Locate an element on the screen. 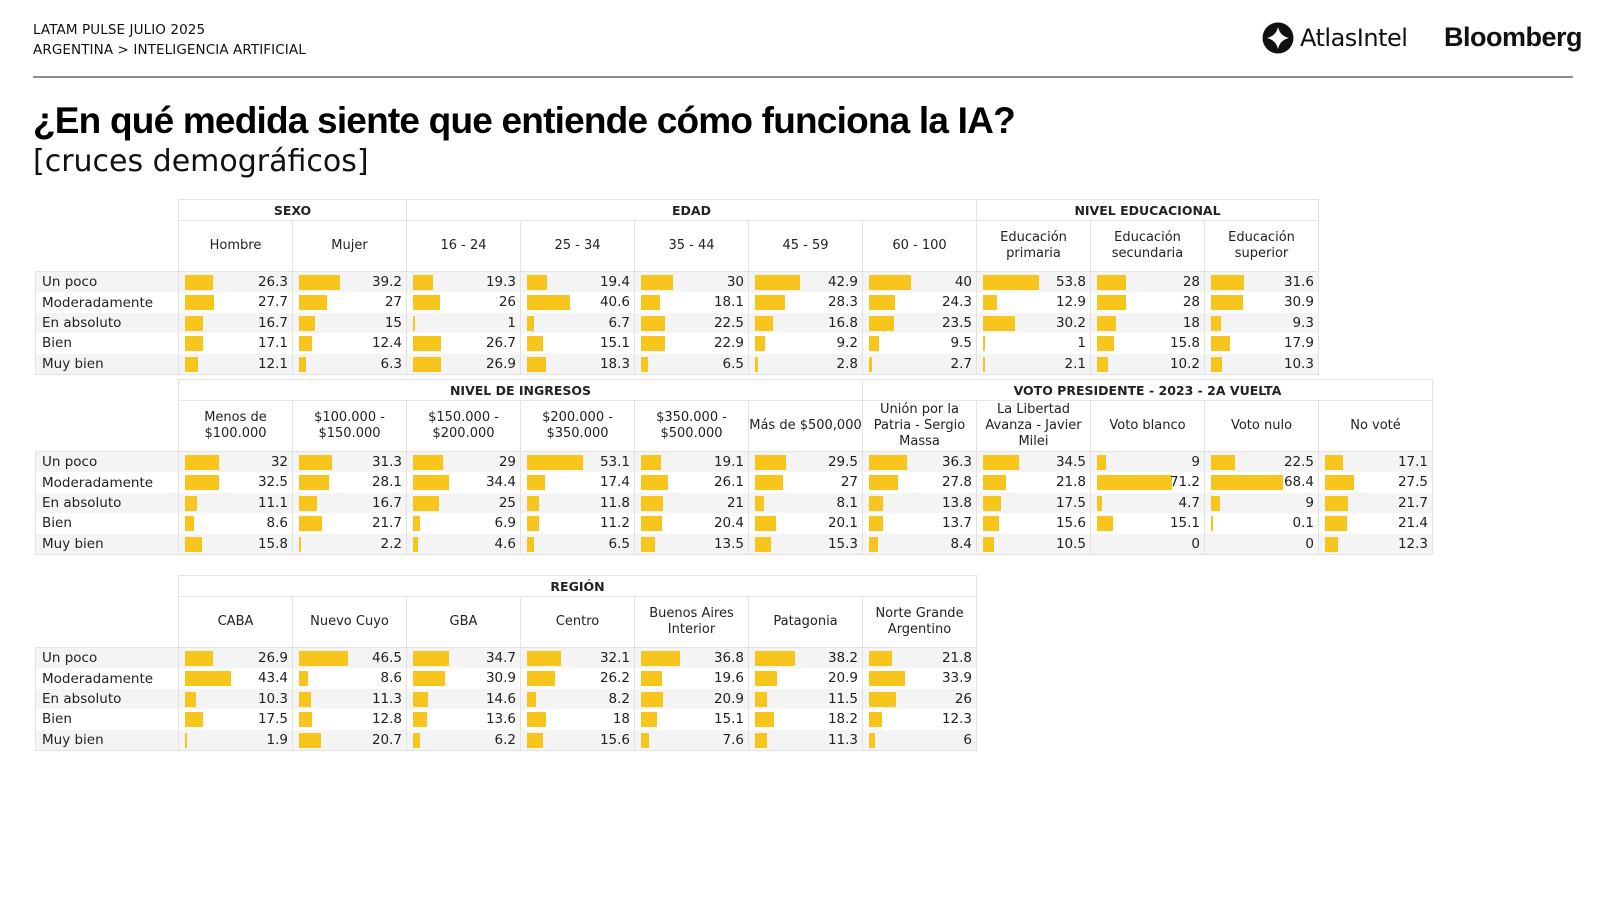  data-value: 26 is located at coordinates (507, 302).